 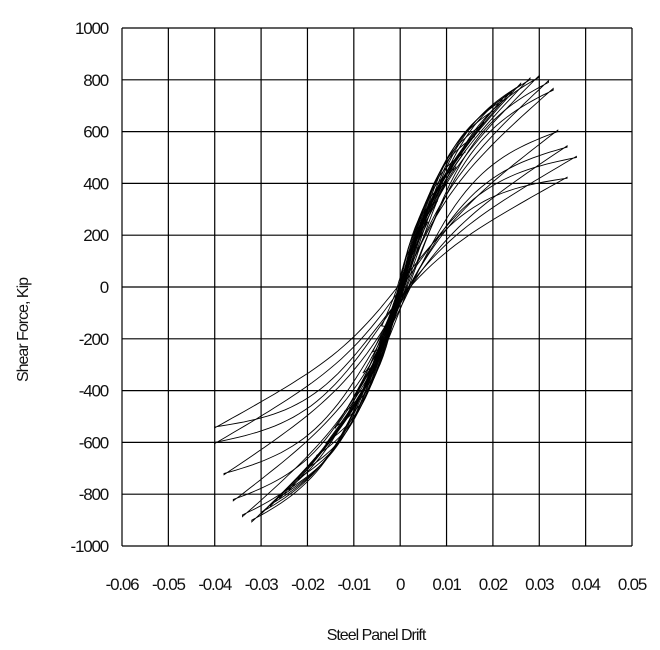 I want to click on y-tick-label: 800, so click(x=96, y=80).